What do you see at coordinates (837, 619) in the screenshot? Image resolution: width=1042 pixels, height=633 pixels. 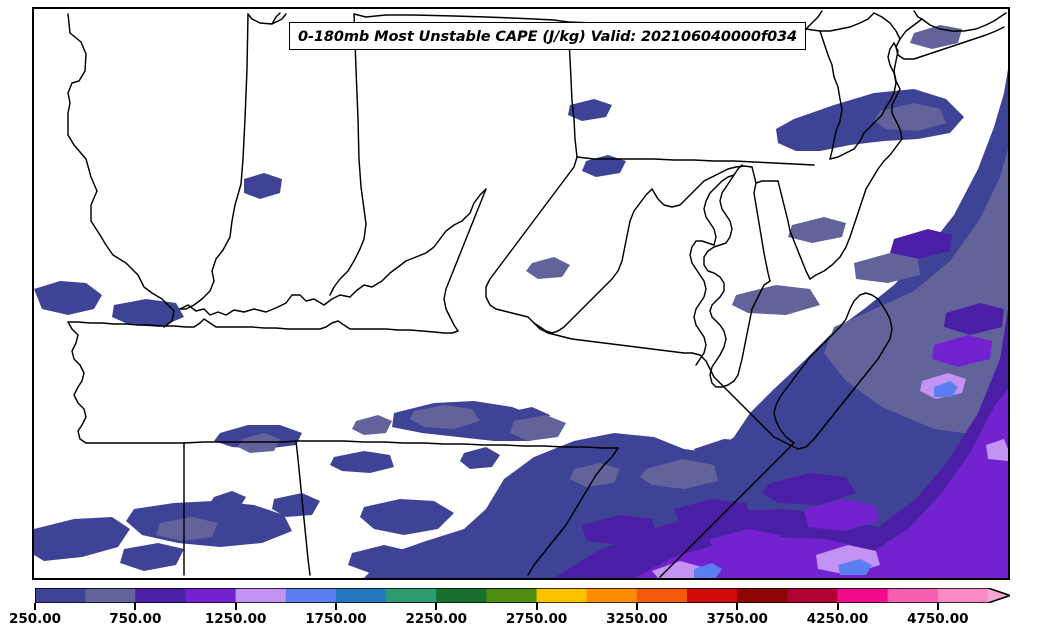 I see `colorbar-tick-label: 4250.00` at bounding box center [837, 619].